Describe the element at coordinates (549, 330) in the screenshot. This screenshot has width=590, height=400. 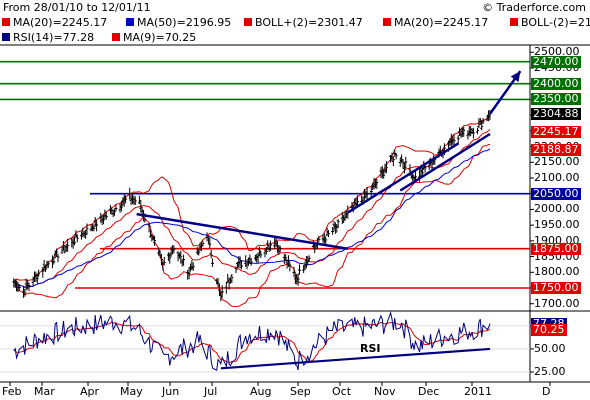
I see `rsi-ma-tag: 70.25` at that location.